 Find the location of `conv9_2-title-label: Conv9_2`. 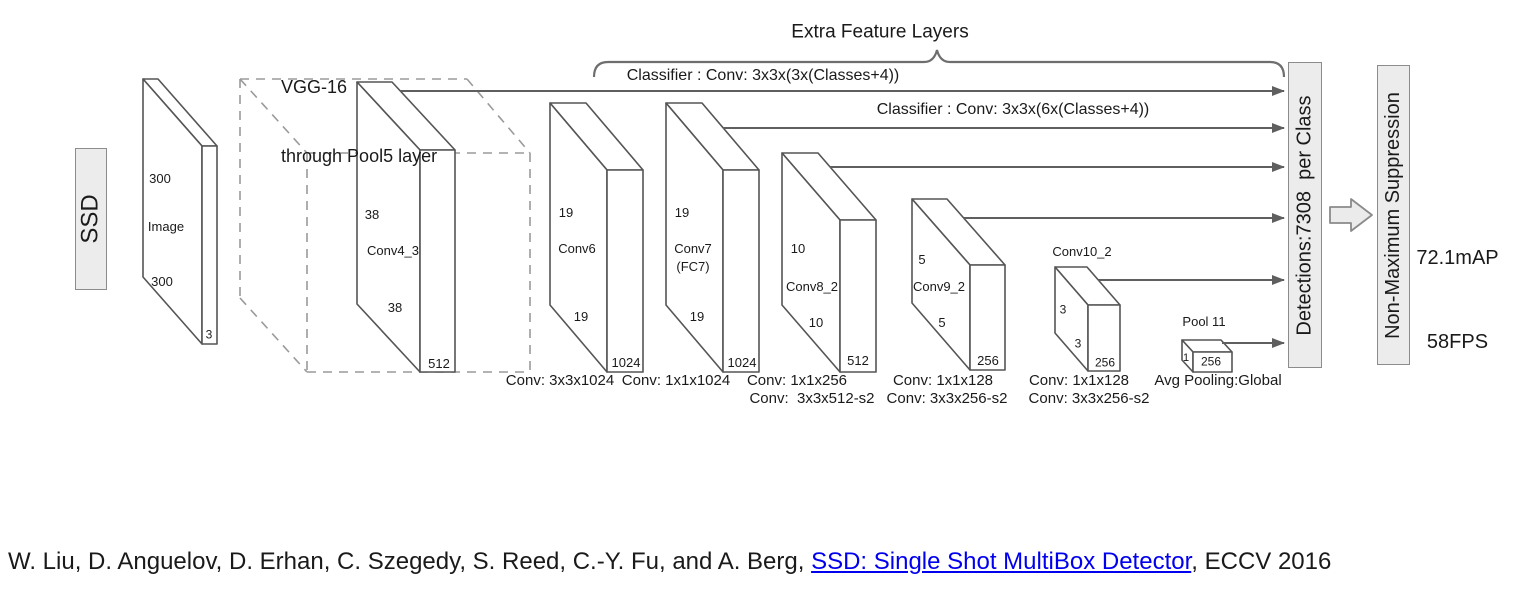

conv9_2-title-label: Conv9_2 is located at coordinates (939, 286).